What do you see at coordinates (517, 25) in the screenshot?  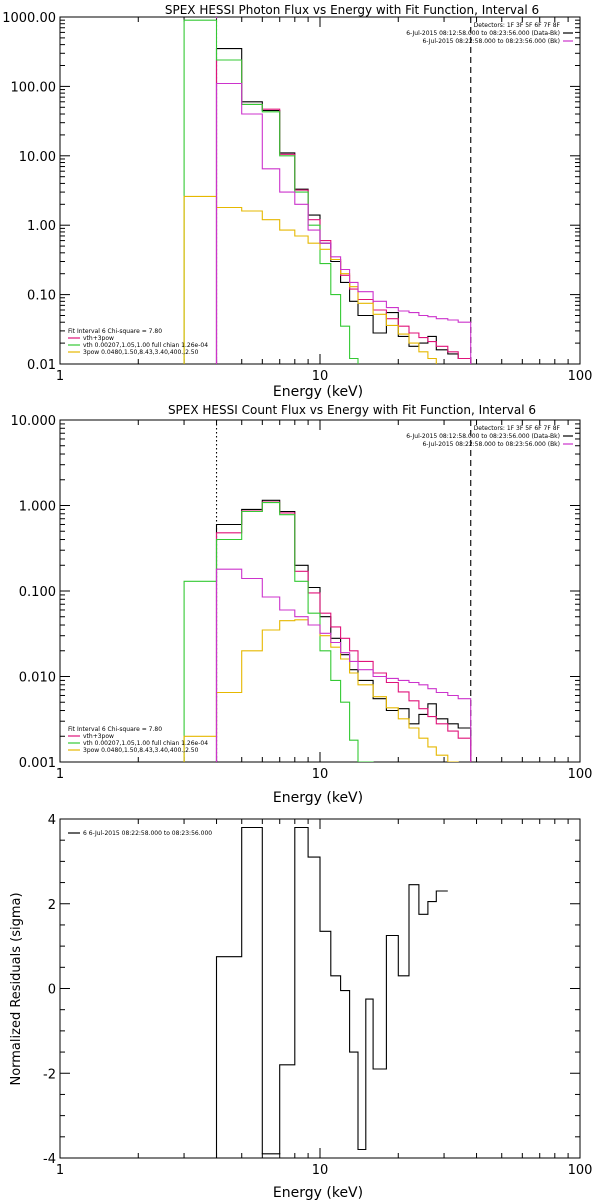 I see `photon-legend-right-entry: Detectors: 1F 3F 5F 6F 7F 8F` at bounding box center [517, 25].